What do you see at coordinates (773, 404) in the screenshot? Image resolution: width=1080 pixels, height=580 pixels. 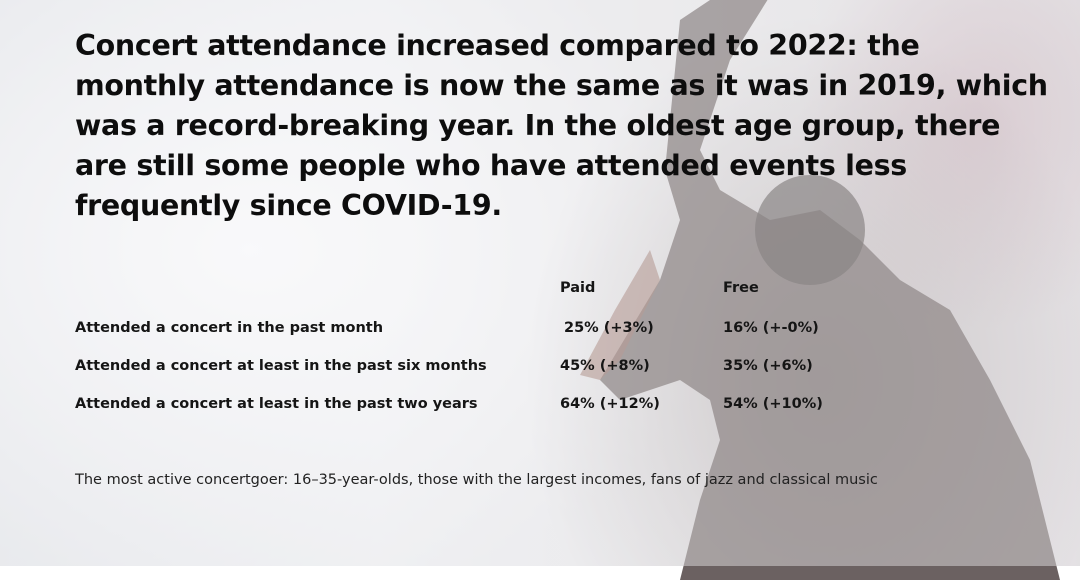 I see `free-value: 54% (+10%)` at bounding box center [773, 404].